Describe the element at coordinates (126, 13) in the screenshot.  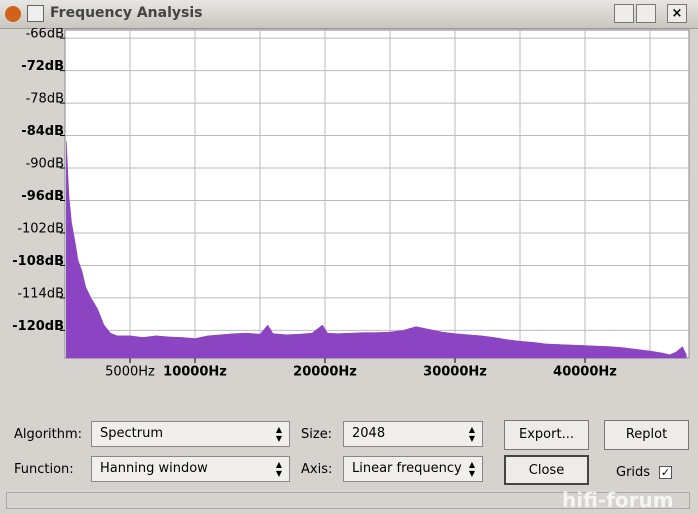
I see `window-title: Frequency Analysis` at that location.